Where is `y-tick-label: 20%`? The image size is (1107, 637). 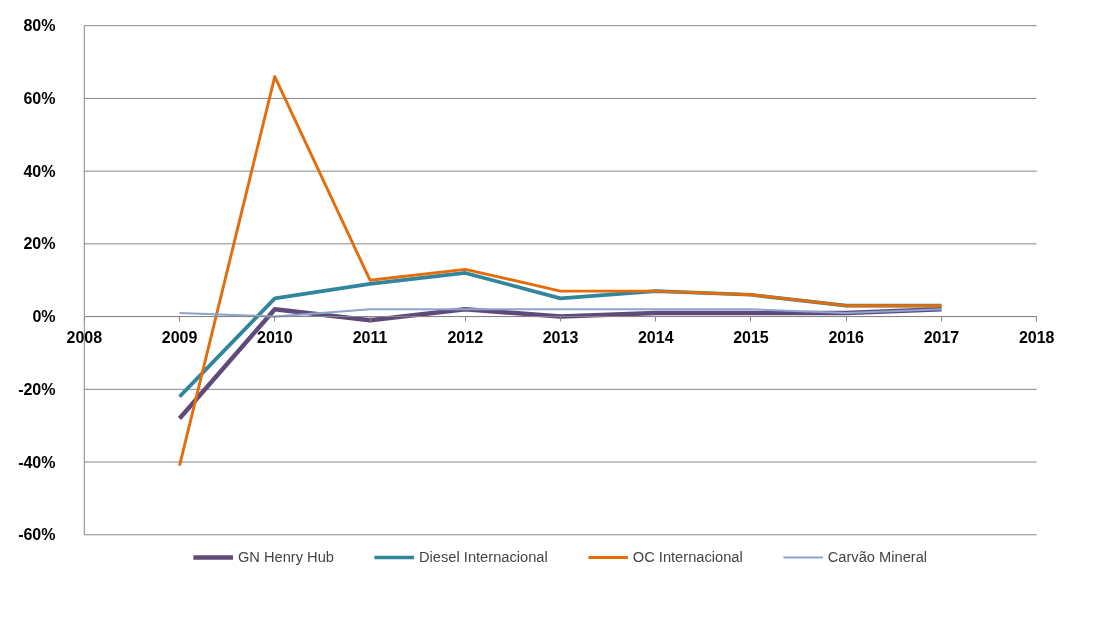 y-tick-label: 20% is located at coordinates (39, 244).